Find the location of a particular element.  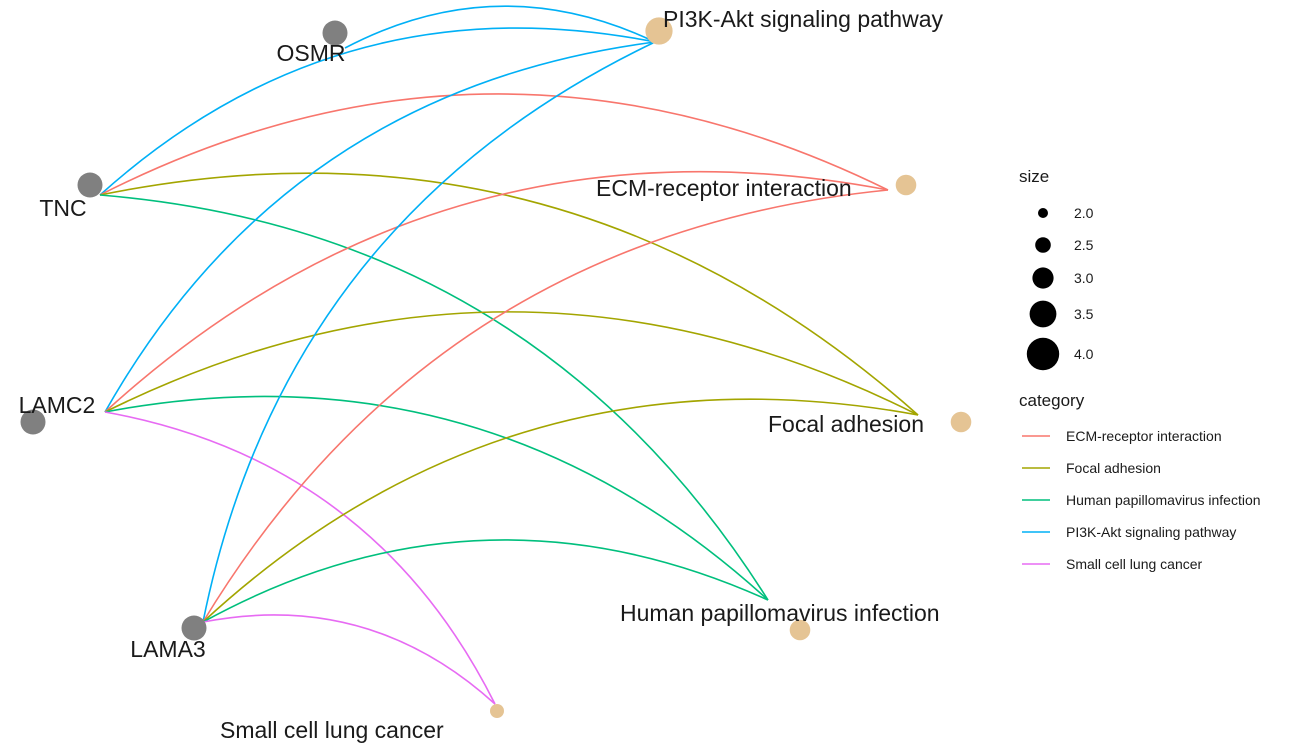

category-legend-label: Human papillomavirus infection is located at coordinates (1163, 500).